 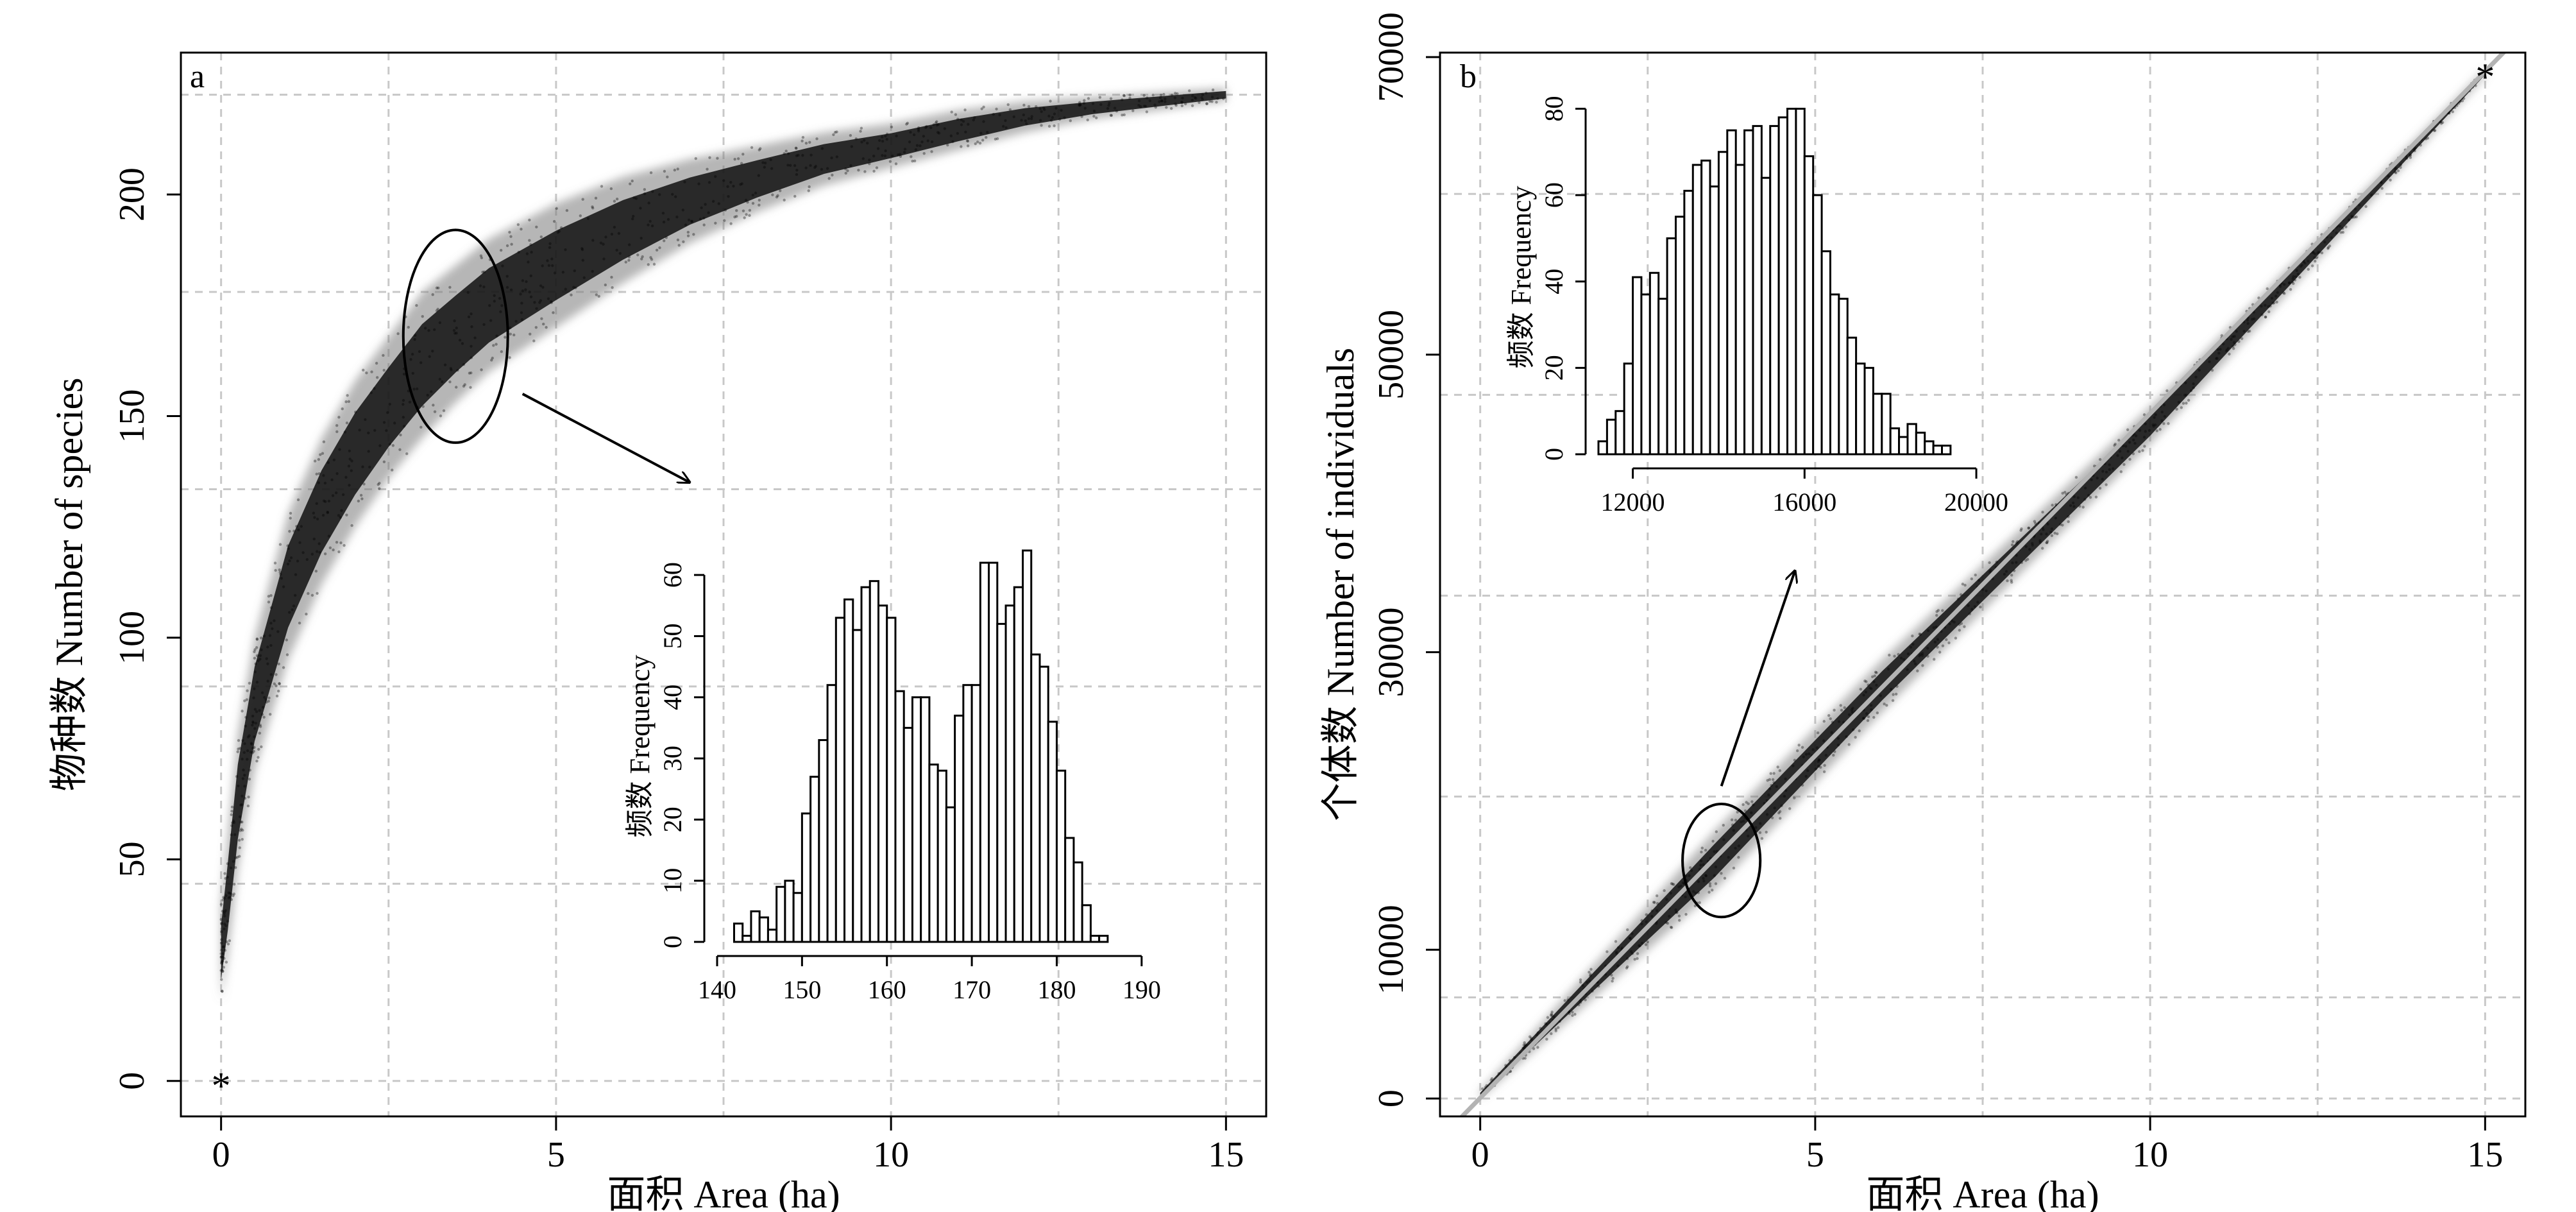 I want to click on panel-a-inset-x-tick-label: 190, so click(x=1142, y=989).